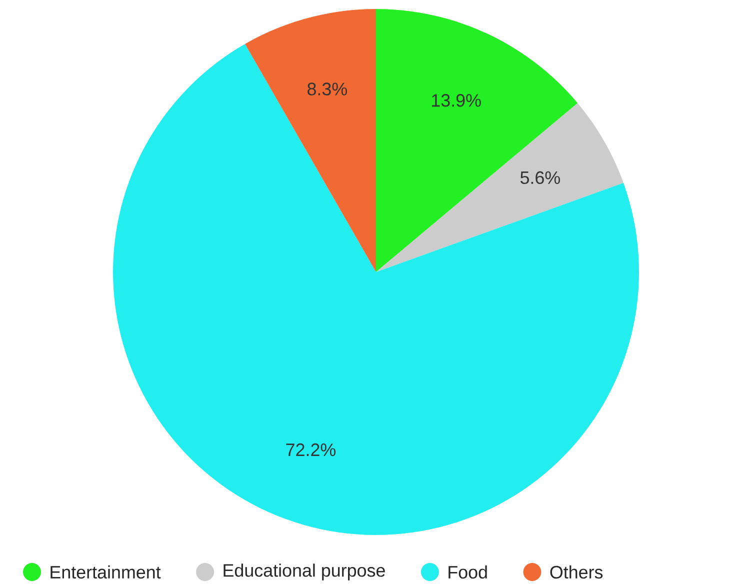 This screenshot has height=584, width=744. What do you see at coordinates (311, 449) in the screenshot?
I see `data-label: 72.2%` at bounding box center [311, 449].